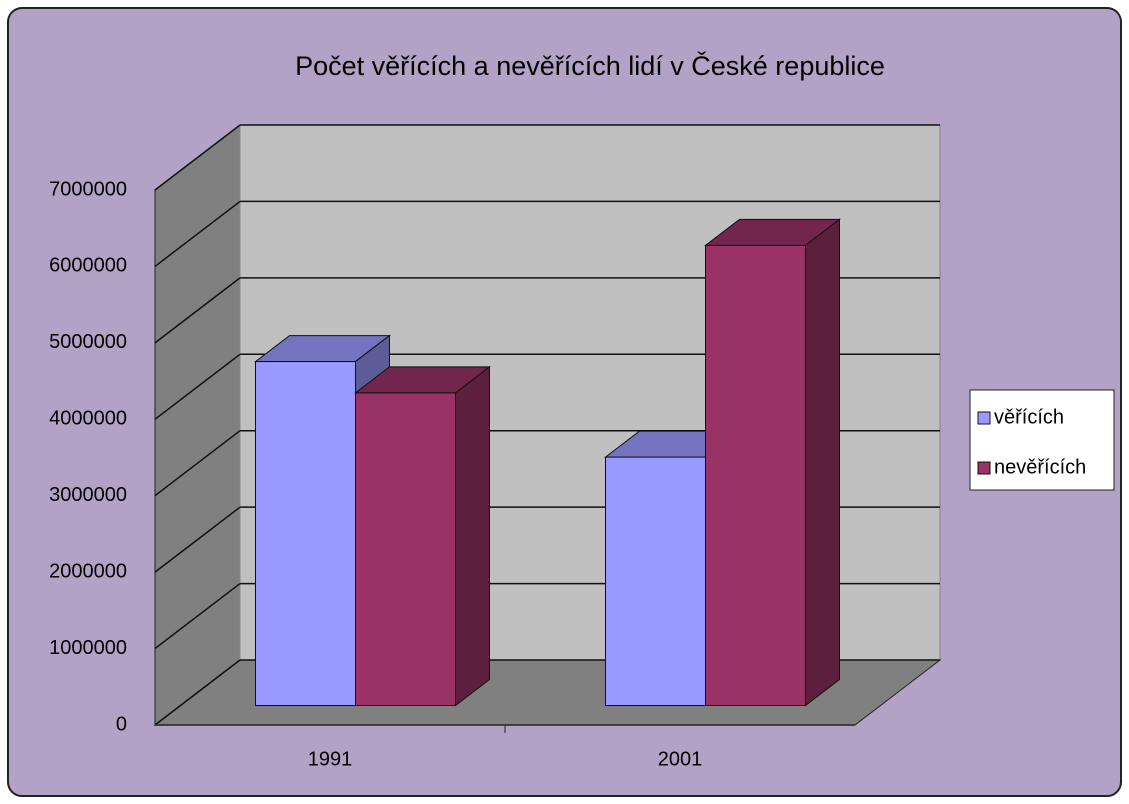 This screenshot has height=804, width=1129. I want to click on y-tick-label: 6000000, so click(88, 266).